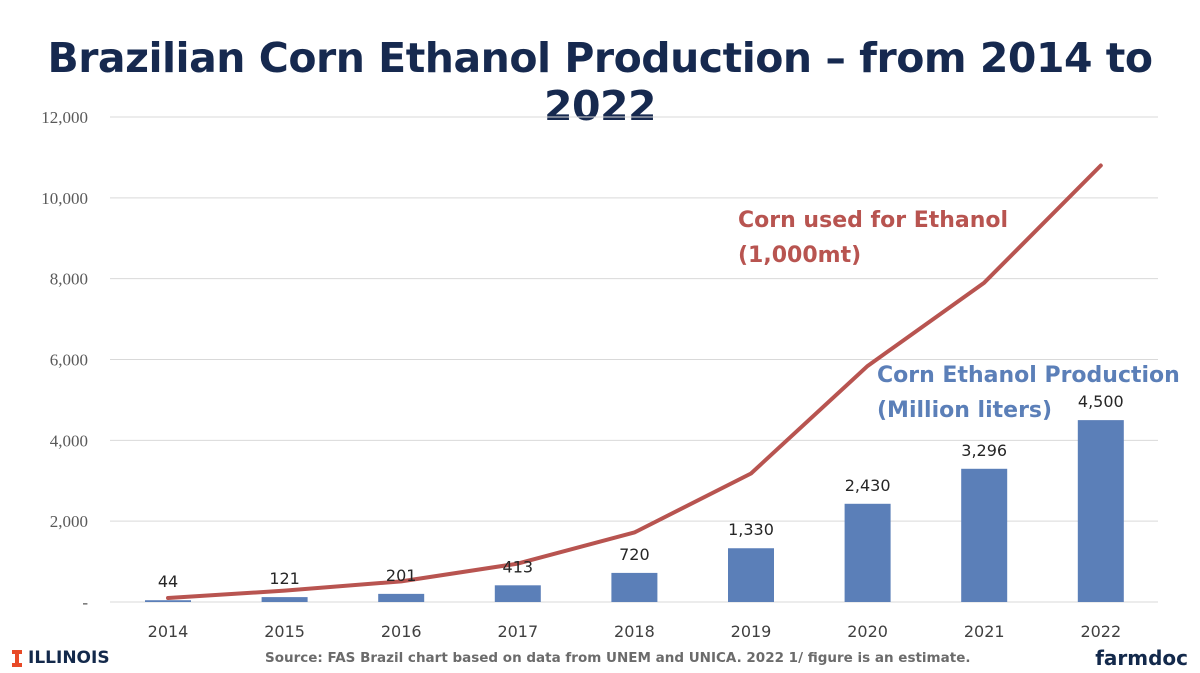 The image size is (1200, 673). I want to click on y-tick-label: 12,000, so click(64, 117).